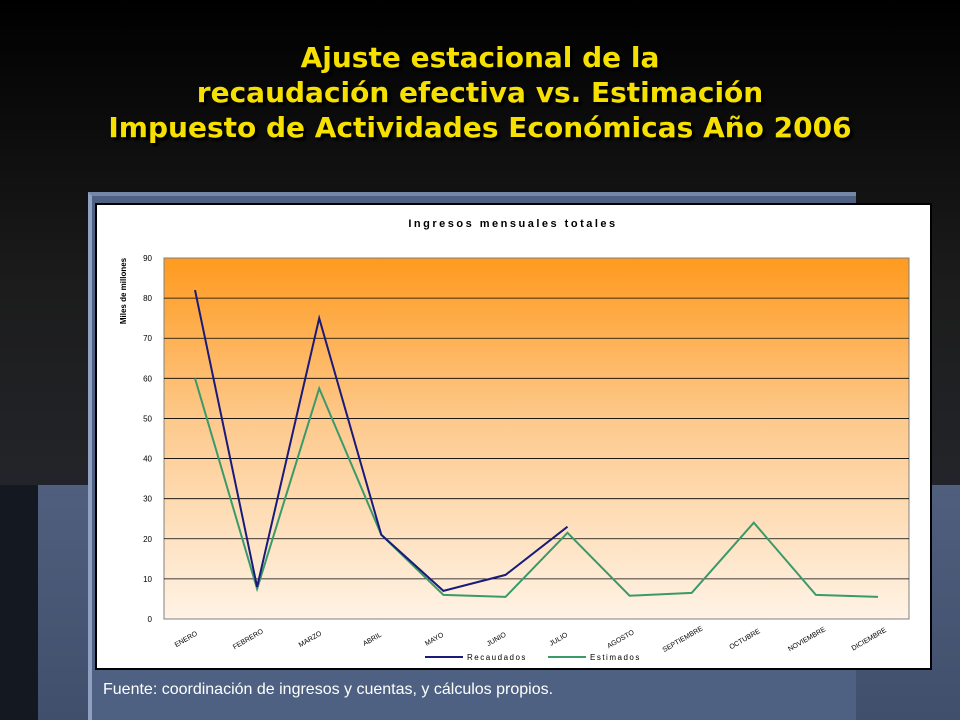 The width and height of the screenshot is (960, 720). What do you see at coordinates (497, 639) in the screenshot?
I see `x-tick-label: JUNIO` at bounding box center [497, 639].